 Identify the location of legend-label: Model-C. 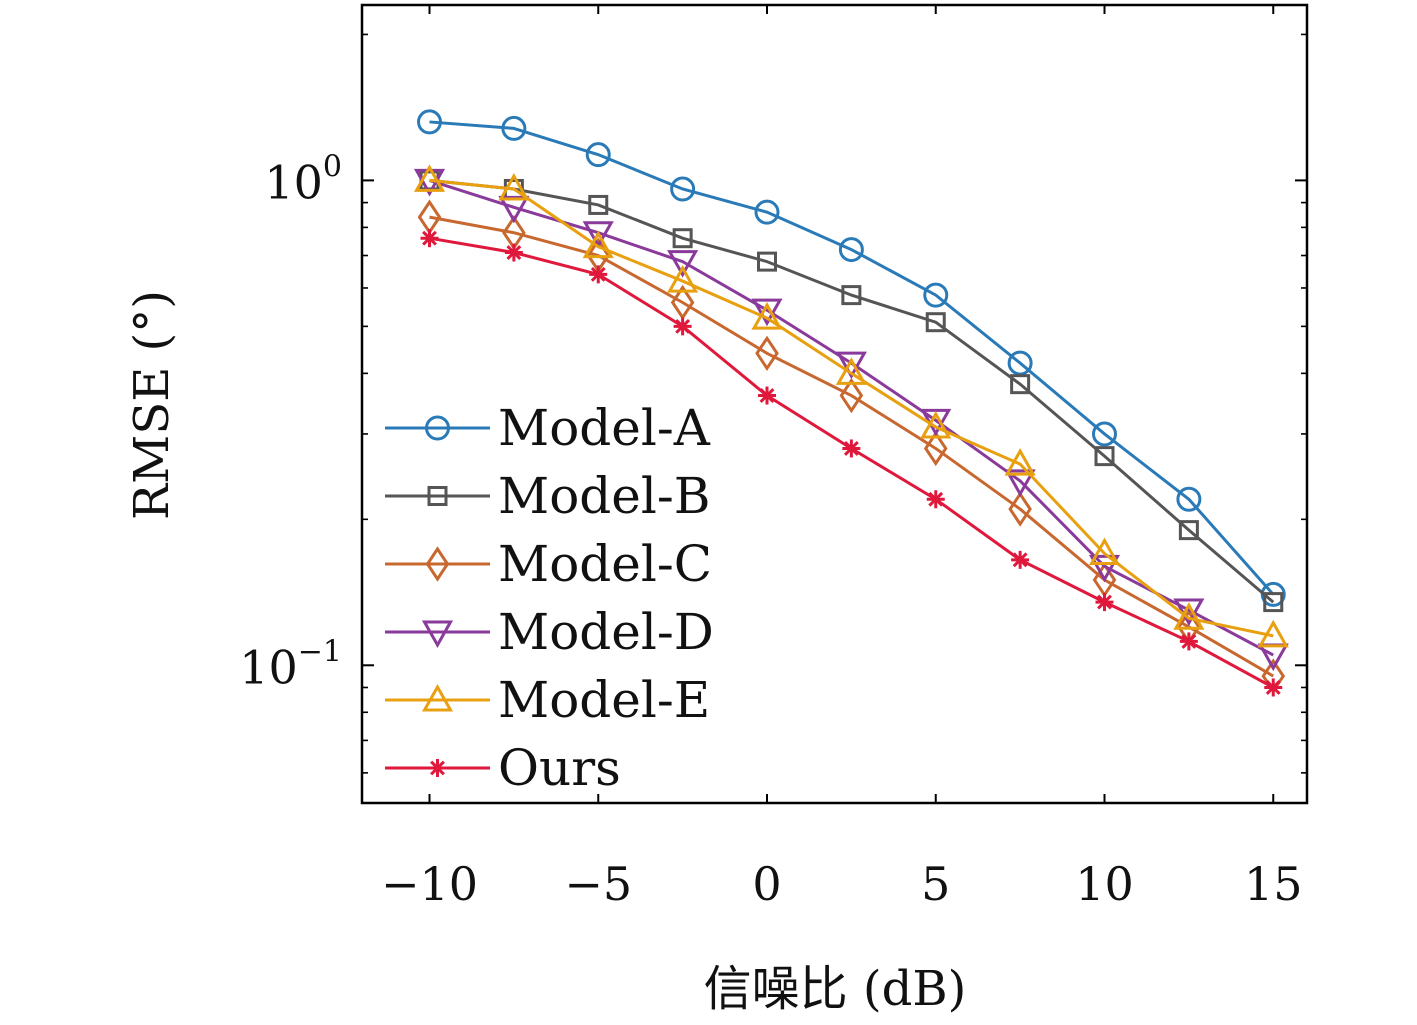
(605, 564).